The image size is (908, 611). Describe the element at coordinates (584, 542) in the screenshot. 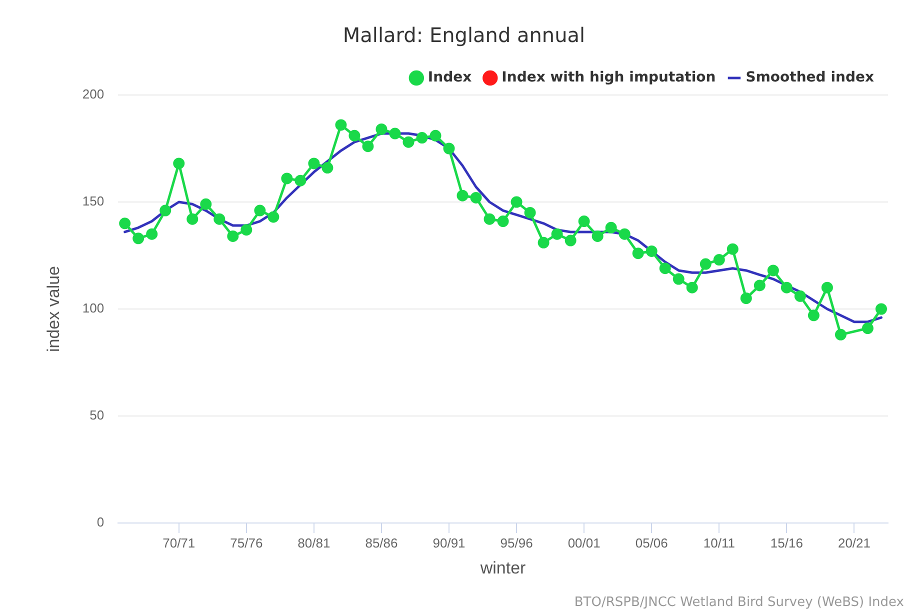

I see `x-tick-label: 00/01` at that location.